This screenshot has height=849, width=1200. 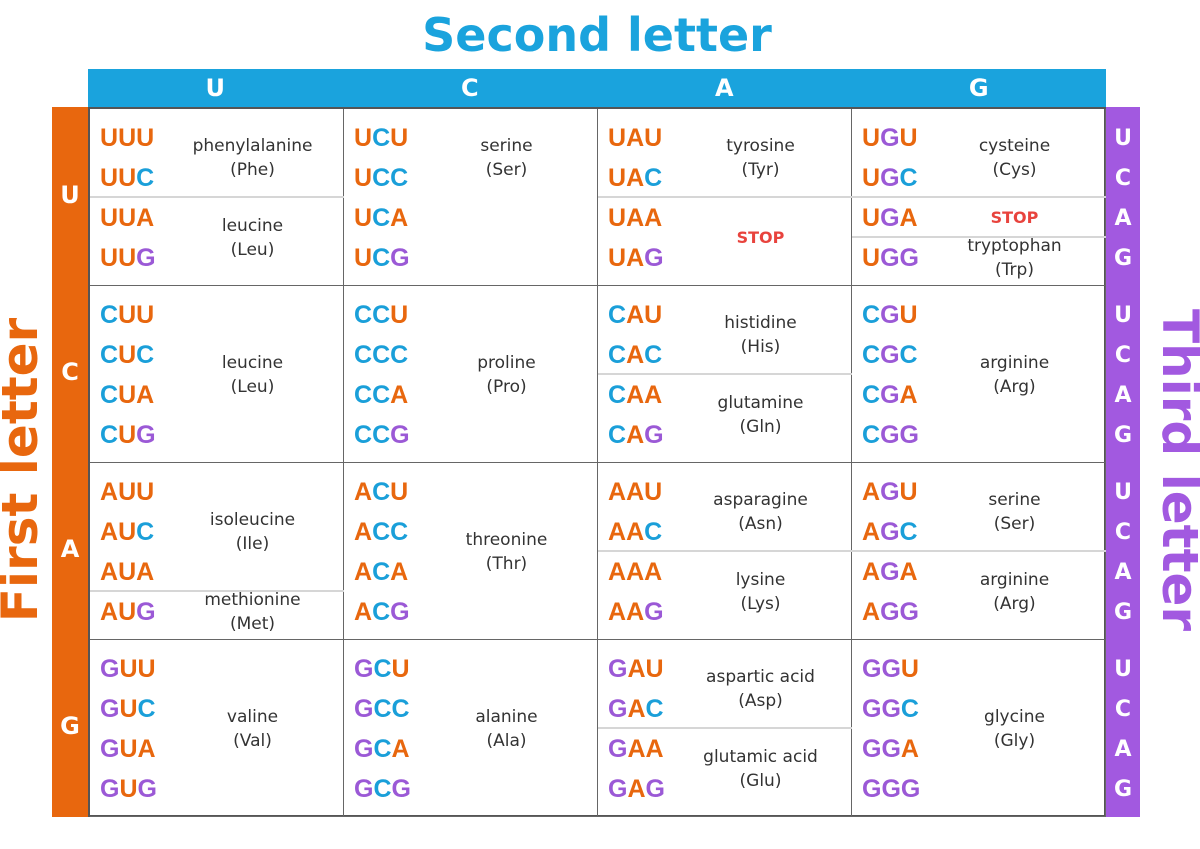 What do you see at coordinates (760, 158) in the screenshot?
I see `amino-acid-label: tyrosine (Tyr)` at bounding box center [760, 158].